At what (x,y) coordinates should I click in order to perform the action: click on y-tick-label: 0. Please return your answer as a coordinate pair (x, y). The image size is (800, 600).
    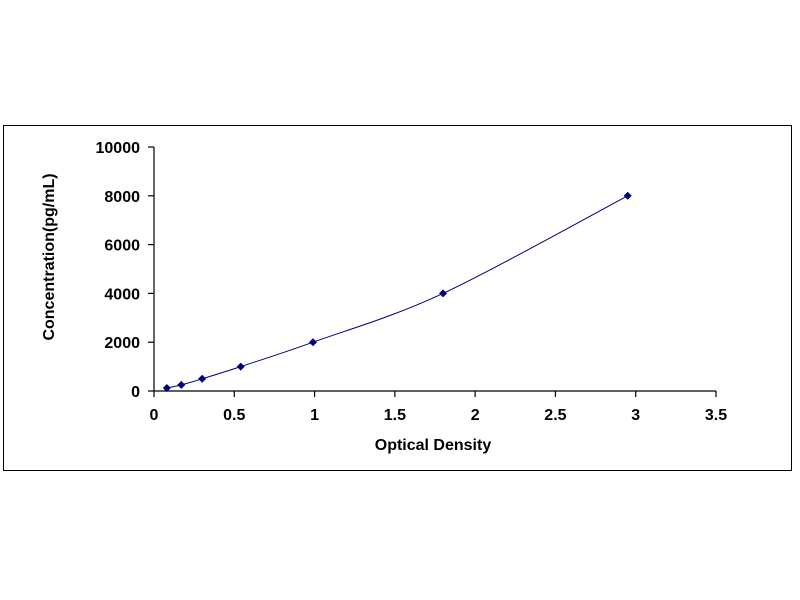
    Looking at the image, I should click on (135, 392).